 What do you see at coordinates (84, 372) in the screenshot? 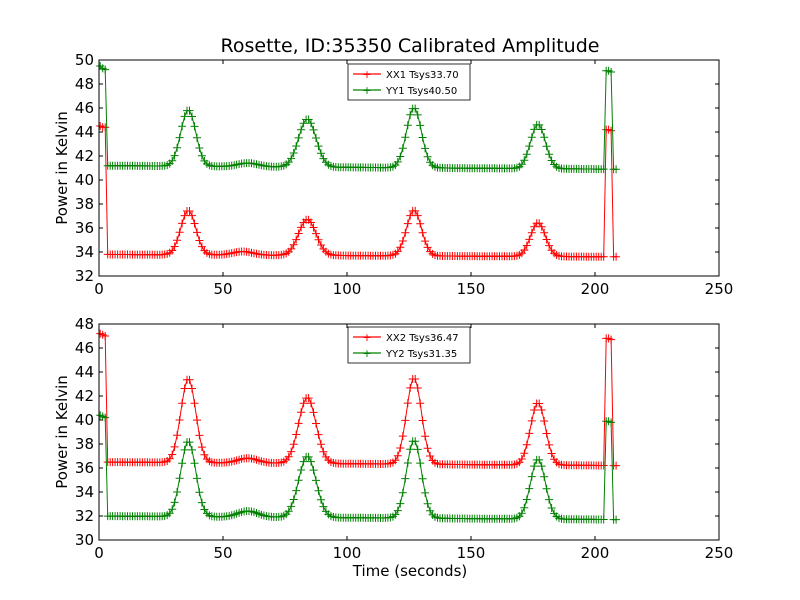
I see `y-tick-label: 44` at bounding box center [84, 372].